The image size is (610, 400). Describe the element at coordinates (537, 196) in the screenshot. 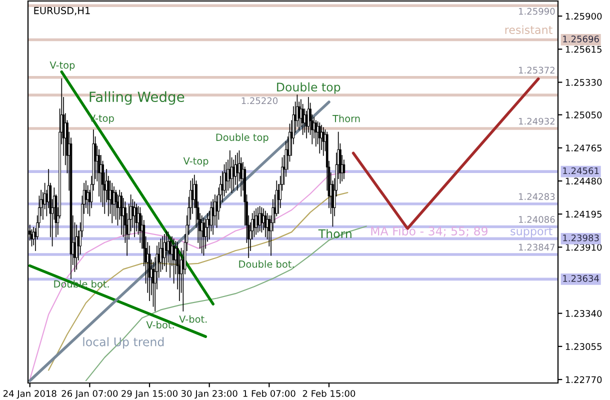

I see `ref-line-label: 1.24283` at that location.